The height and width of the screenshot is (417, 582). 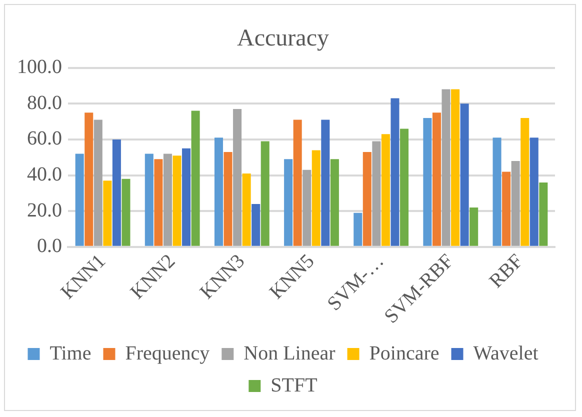 What do you see at coordinates (290, 353) in the screenshot?
I see `legend-label: Non Linear` at bounding box center [290, 353].